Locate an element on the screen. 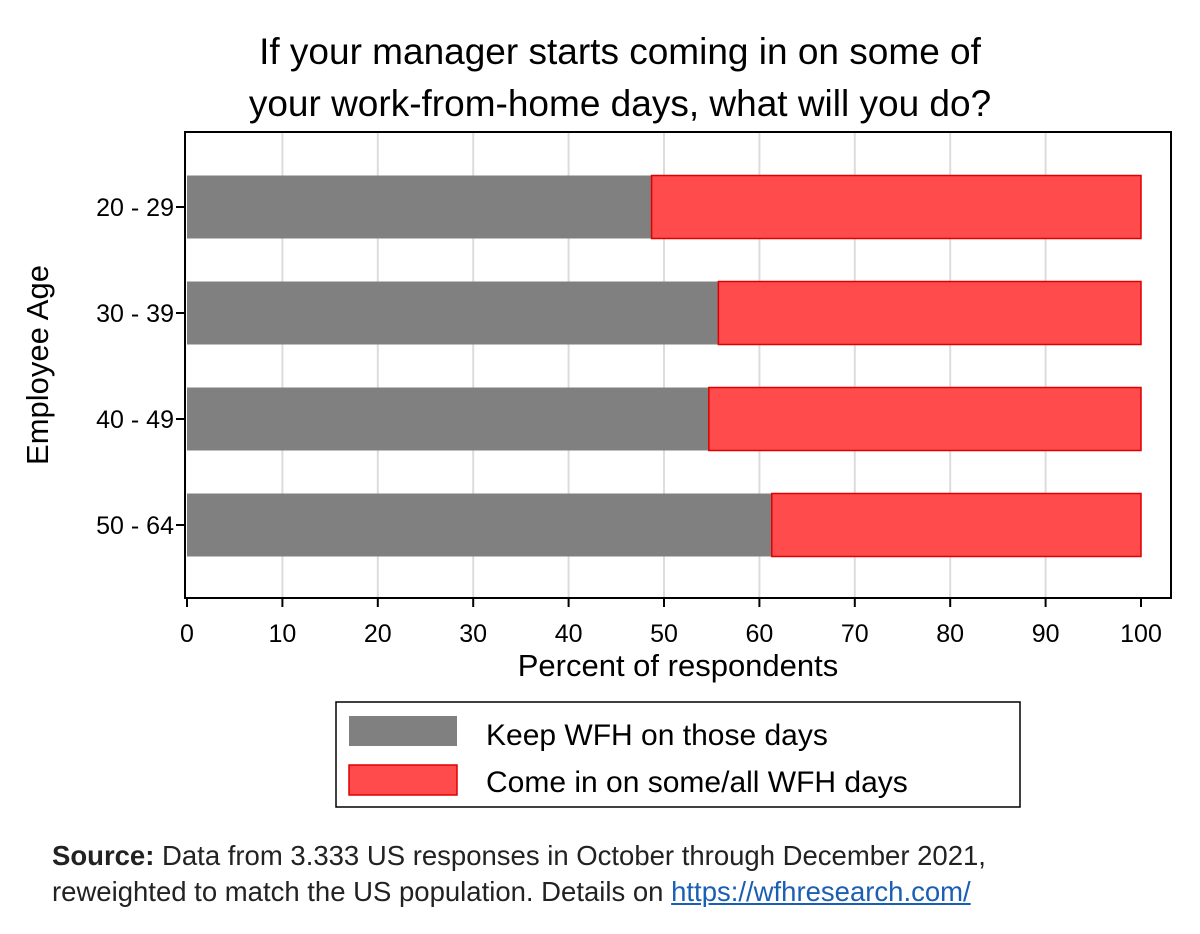 The image size is (1200, 934). legend-swatch-come-in is located at coordinates (403, 780).